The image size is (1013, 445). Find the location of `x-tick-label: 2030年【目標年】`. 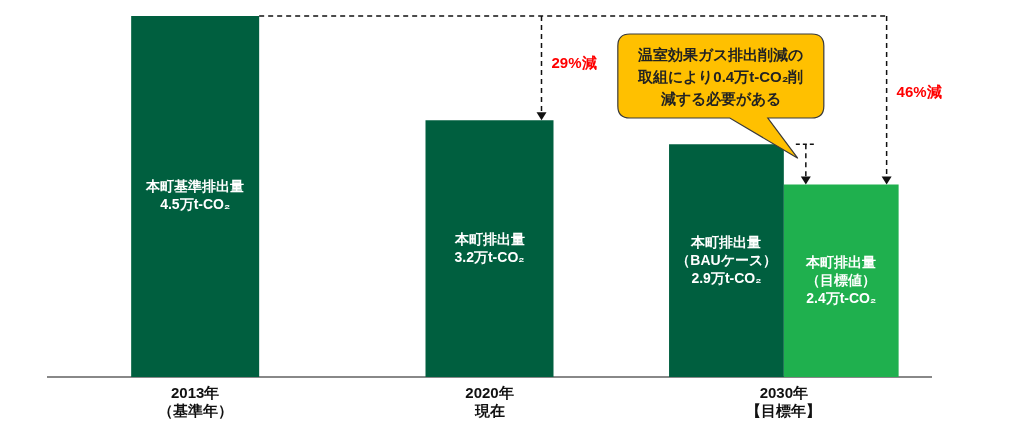

x-tick-label: 2030年【目標年】 is located at coordinates (784, 402).